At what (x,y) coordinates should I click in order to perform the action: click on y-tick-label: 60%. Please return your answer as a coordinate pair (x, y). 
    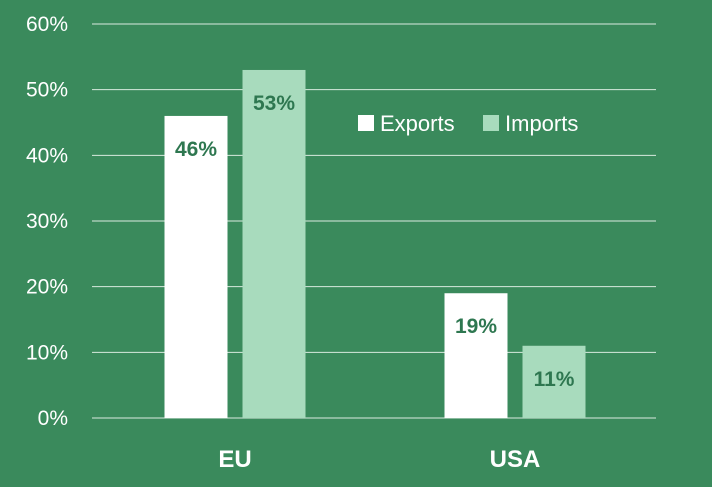
    Looking at the image, I should click on (47, 24).